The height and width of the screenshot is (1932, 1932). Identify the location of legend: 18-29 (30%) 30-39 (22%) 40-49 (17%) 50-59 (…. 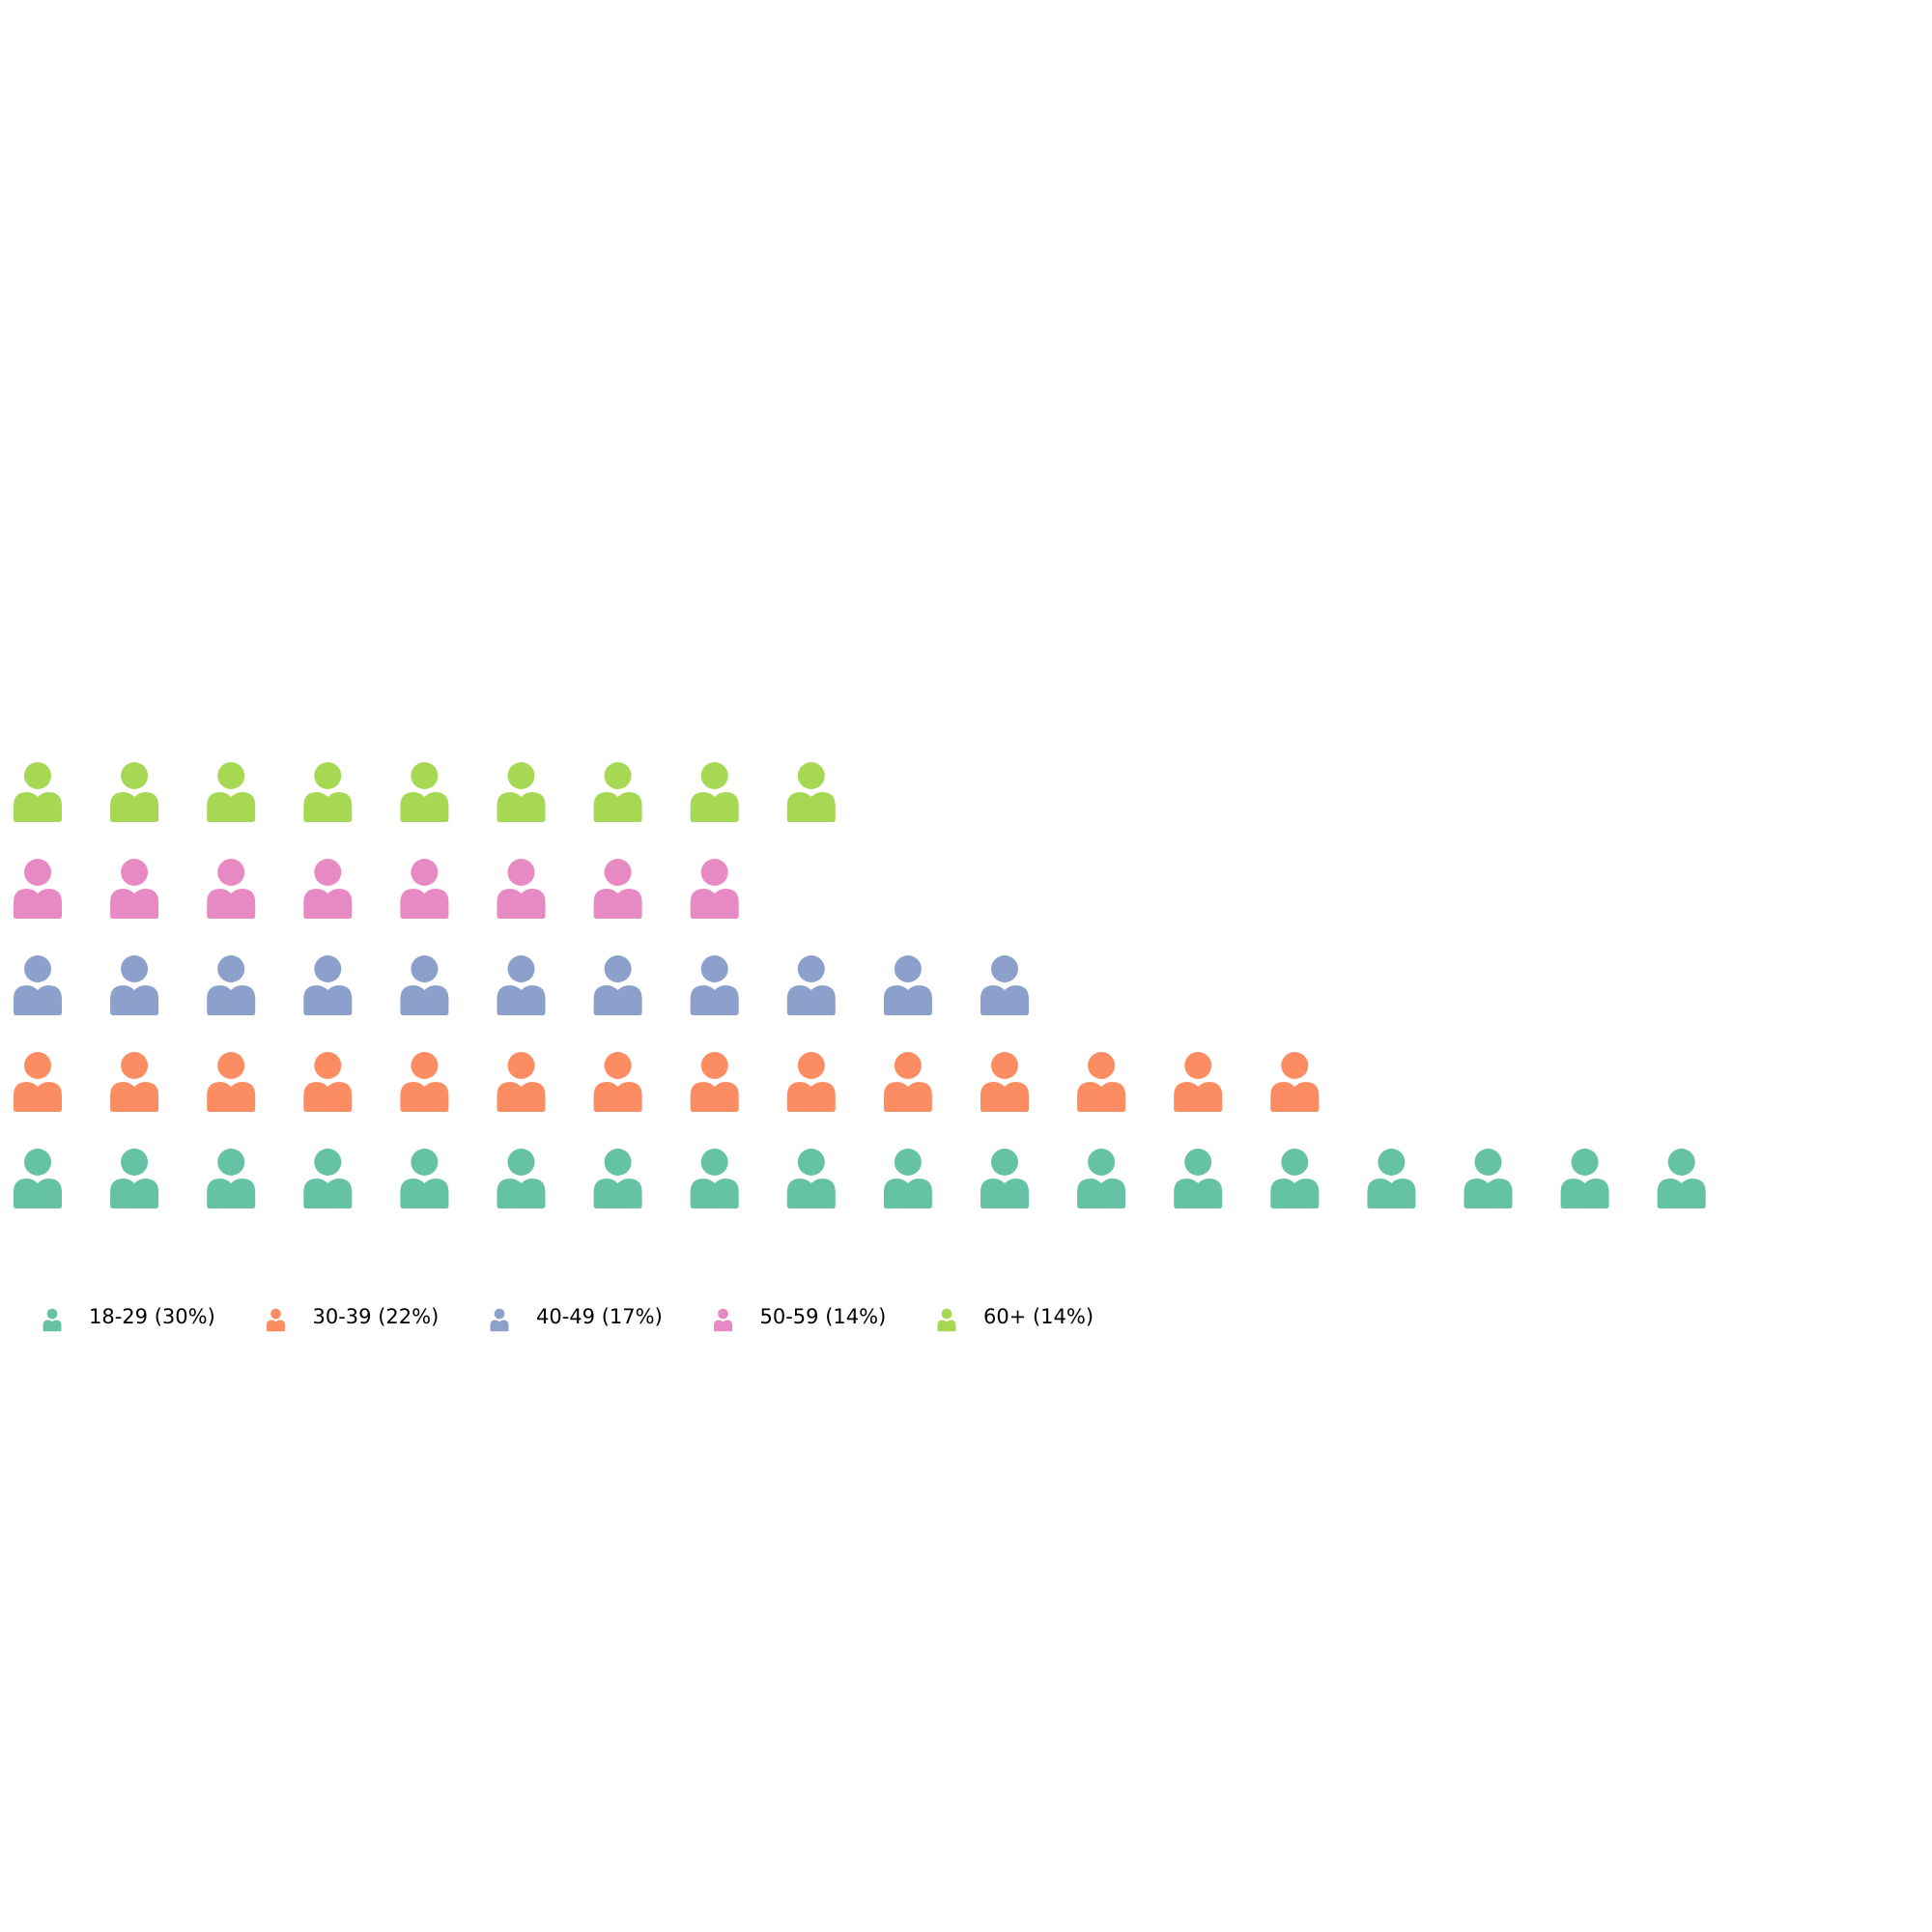
(568, 1318).